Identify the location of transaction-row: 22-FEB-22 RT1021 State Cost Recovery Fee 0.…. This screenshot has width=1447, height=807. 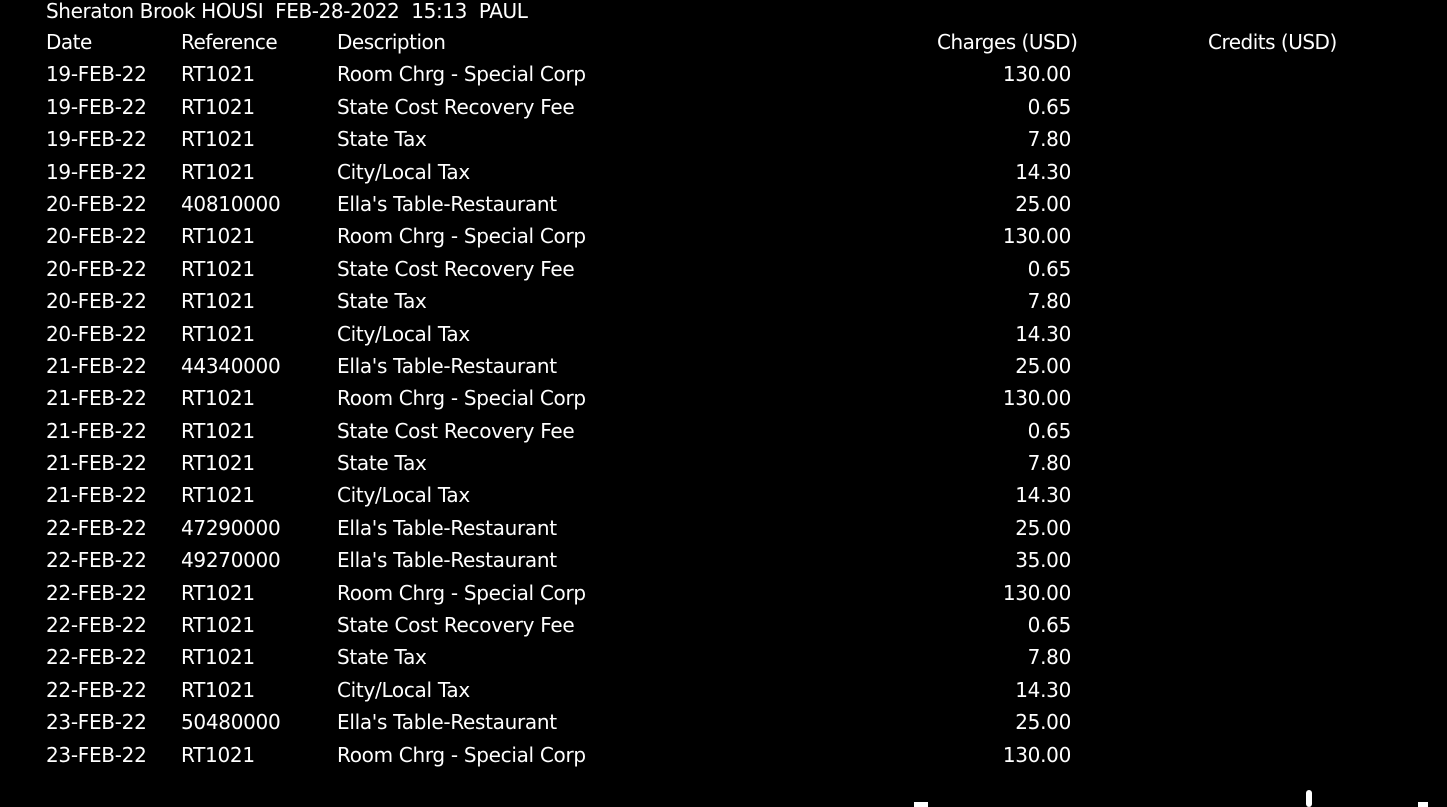
(723, 625).